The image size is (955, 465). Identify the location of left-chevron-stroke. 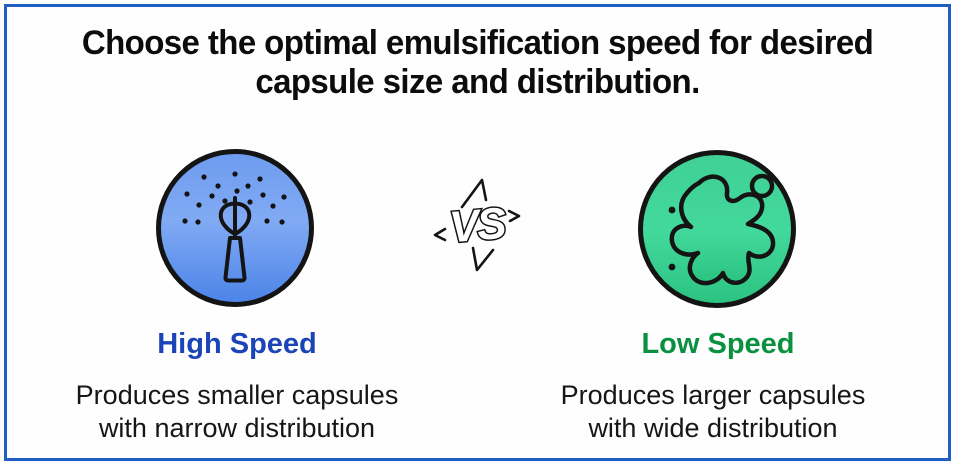
(440, 234).